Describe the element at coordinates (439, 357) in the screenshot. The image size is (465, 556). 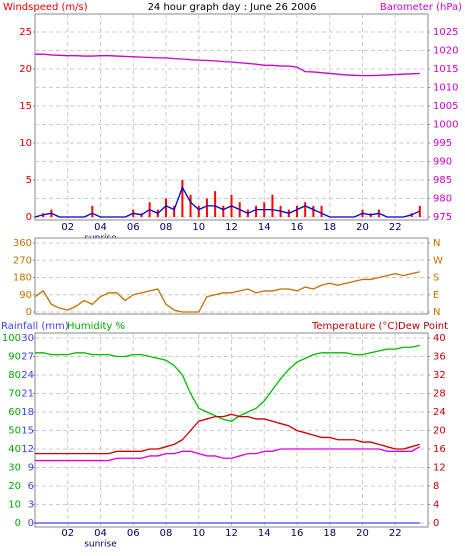
I see `y2-tick-label: 36` at that location.